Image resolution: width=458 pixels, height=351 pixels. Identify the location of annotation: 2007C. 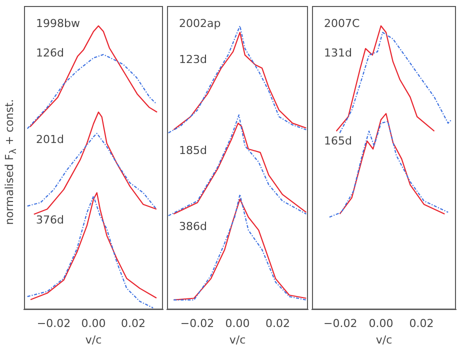
(342, 23).